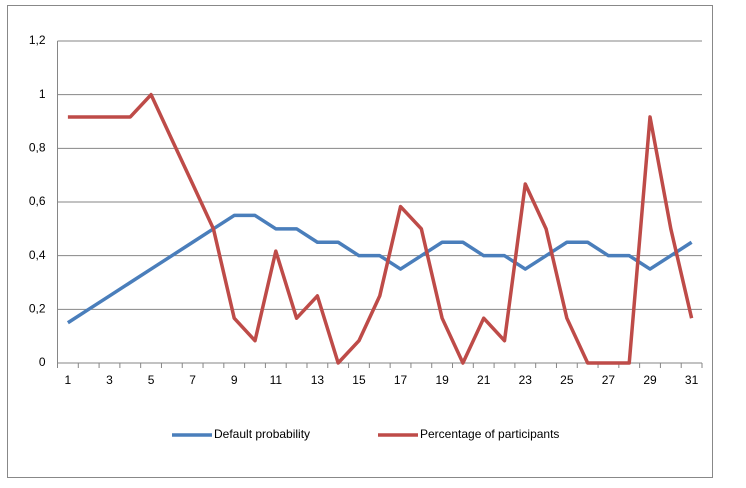  What do you see at coordinates (692, 380) in the screenshot?
I see `x-tick-label: 31` at bounding box center [692, 380].